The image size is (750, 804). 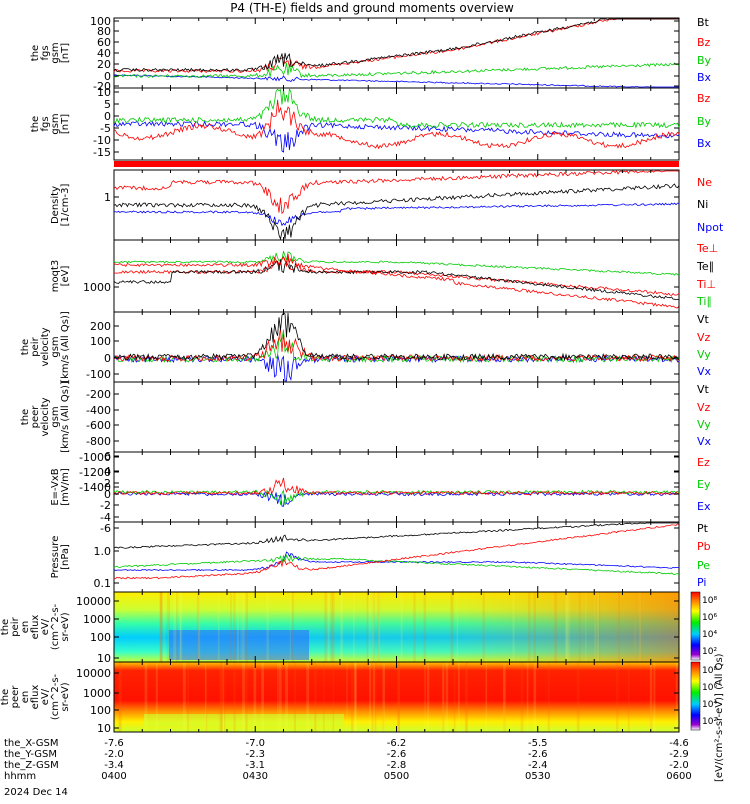 What do you see at coordinates (93, 673) in the screenshot?
I see `y-tick-label: 10000` at bounding box center [93, 673].